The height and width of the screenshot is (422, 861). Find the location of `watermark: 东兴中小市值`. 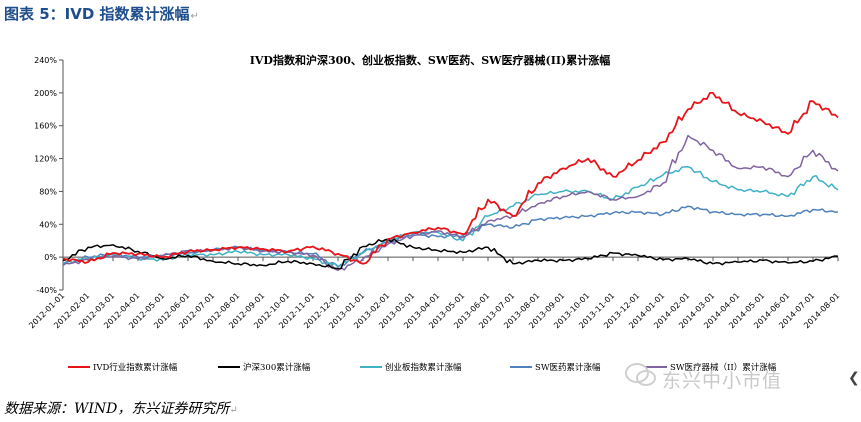

watermark: 东兴中小市值 is located at coordinates (722, 381).